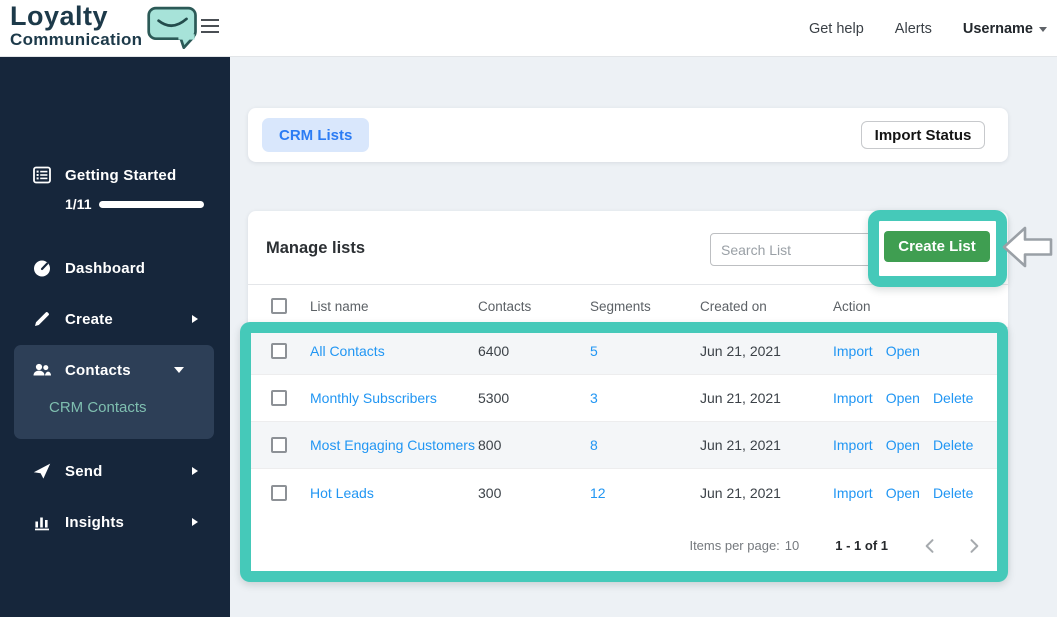  What do you see at coordinates (930, 546) in the screenshot?
I see `previous-page-button` at bounding box center [930, 546].